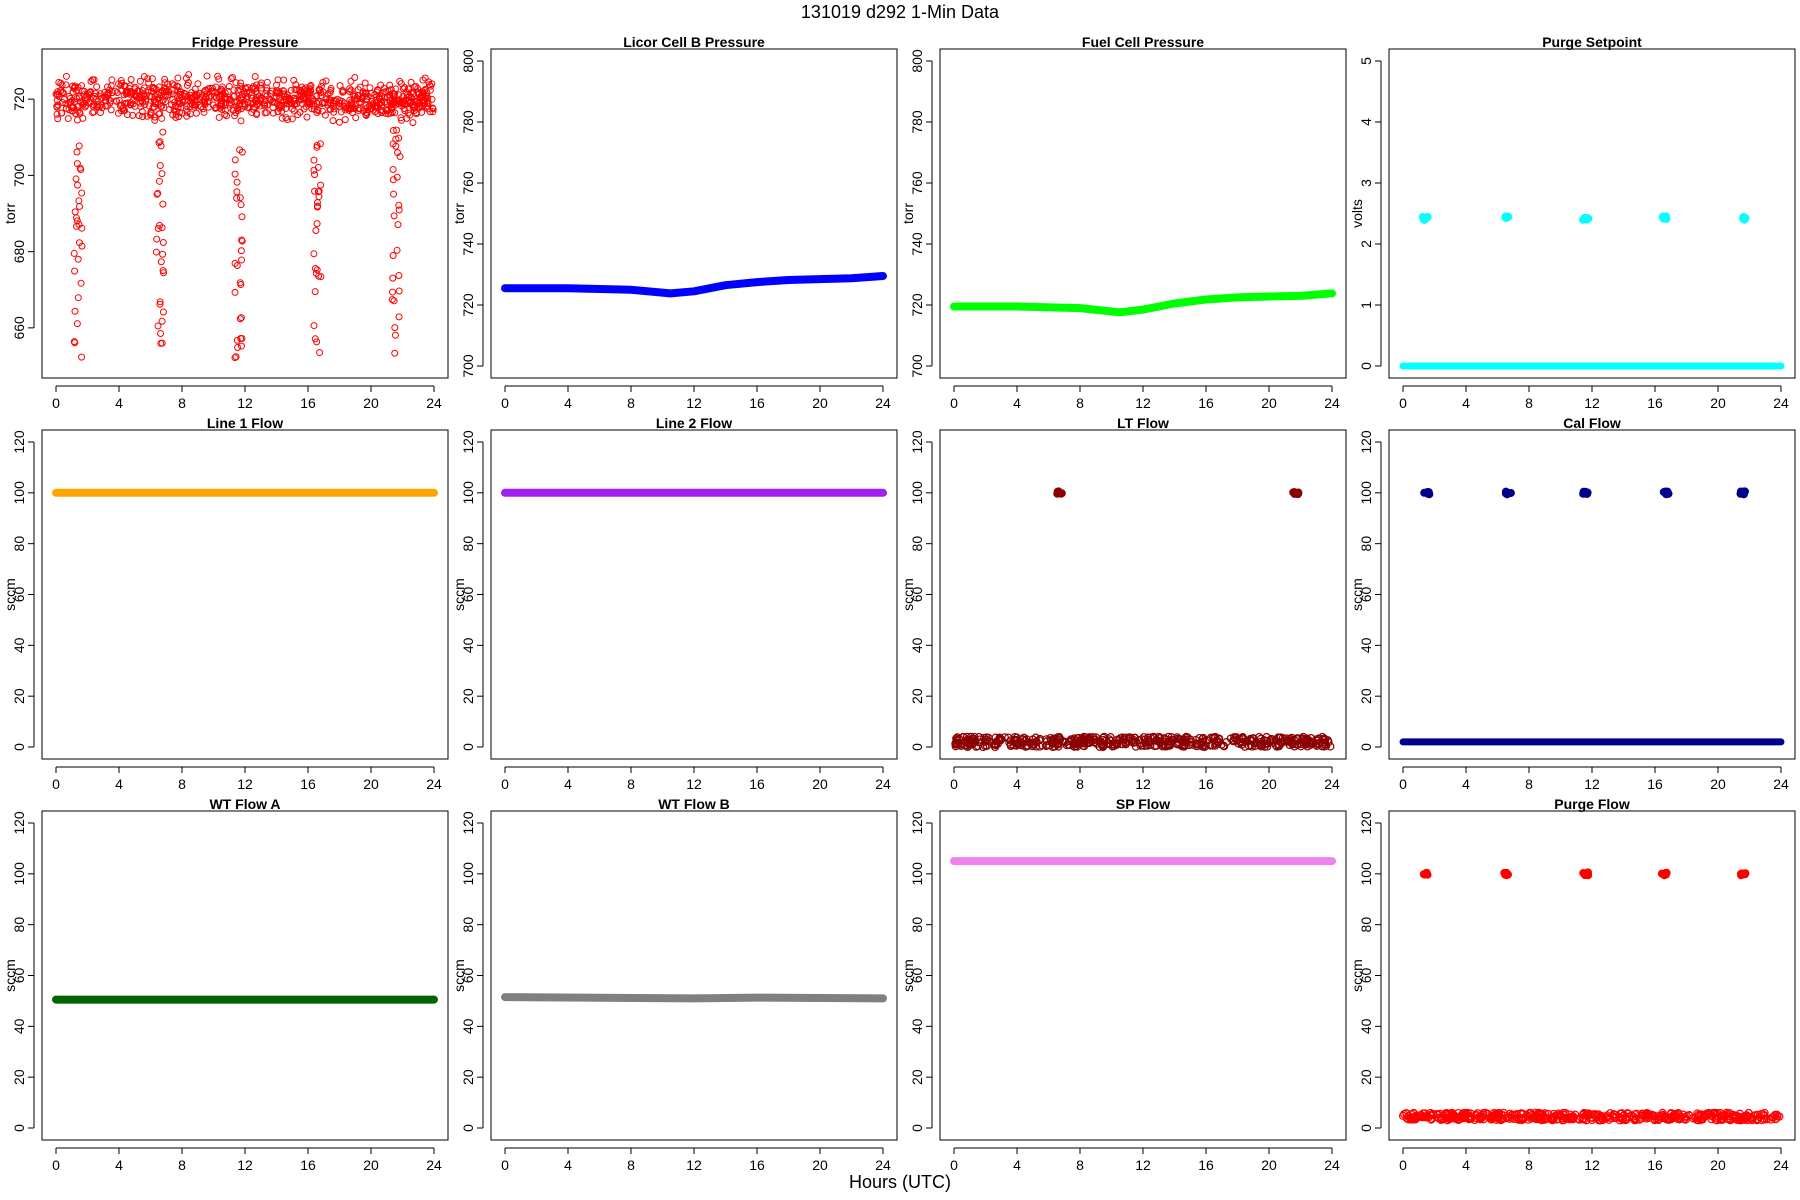 The height and width of the screenshot is (1200, 1800). I want to click on x-tick-label: 24, so click(1781, 403).